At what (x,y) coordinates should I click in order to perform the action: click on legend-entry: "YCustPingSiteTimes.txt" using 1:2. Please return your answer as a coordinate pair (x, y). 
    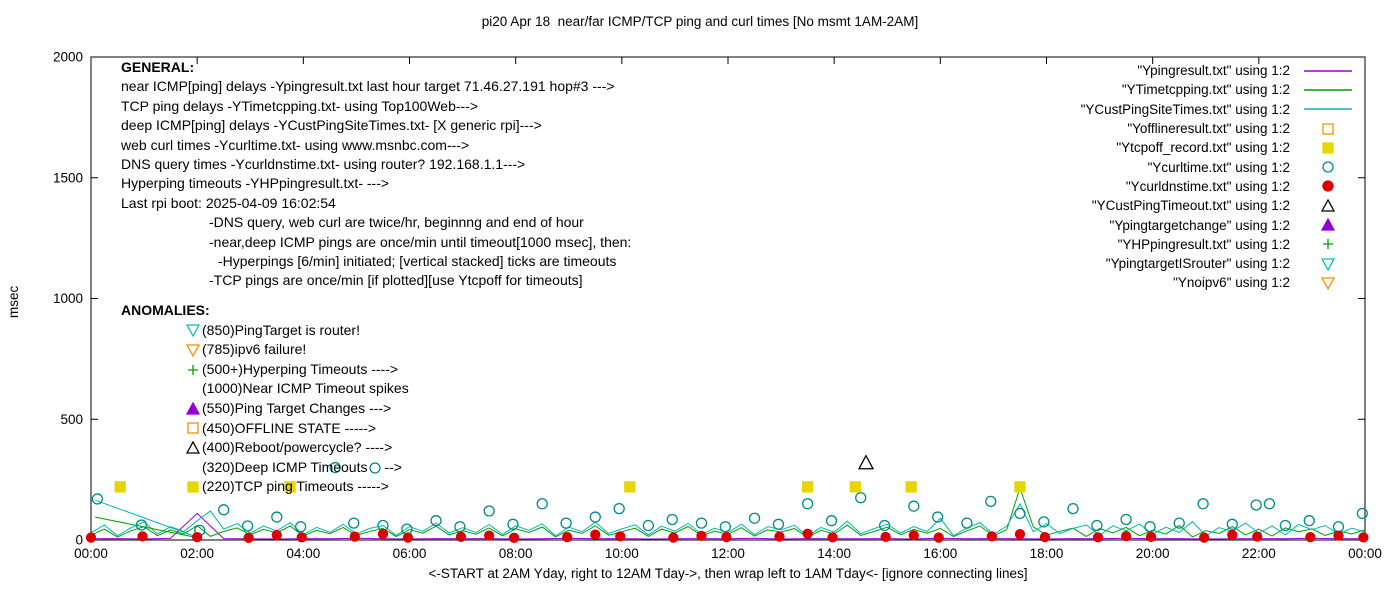
    Looking at the image, I should click on (1218, 109).